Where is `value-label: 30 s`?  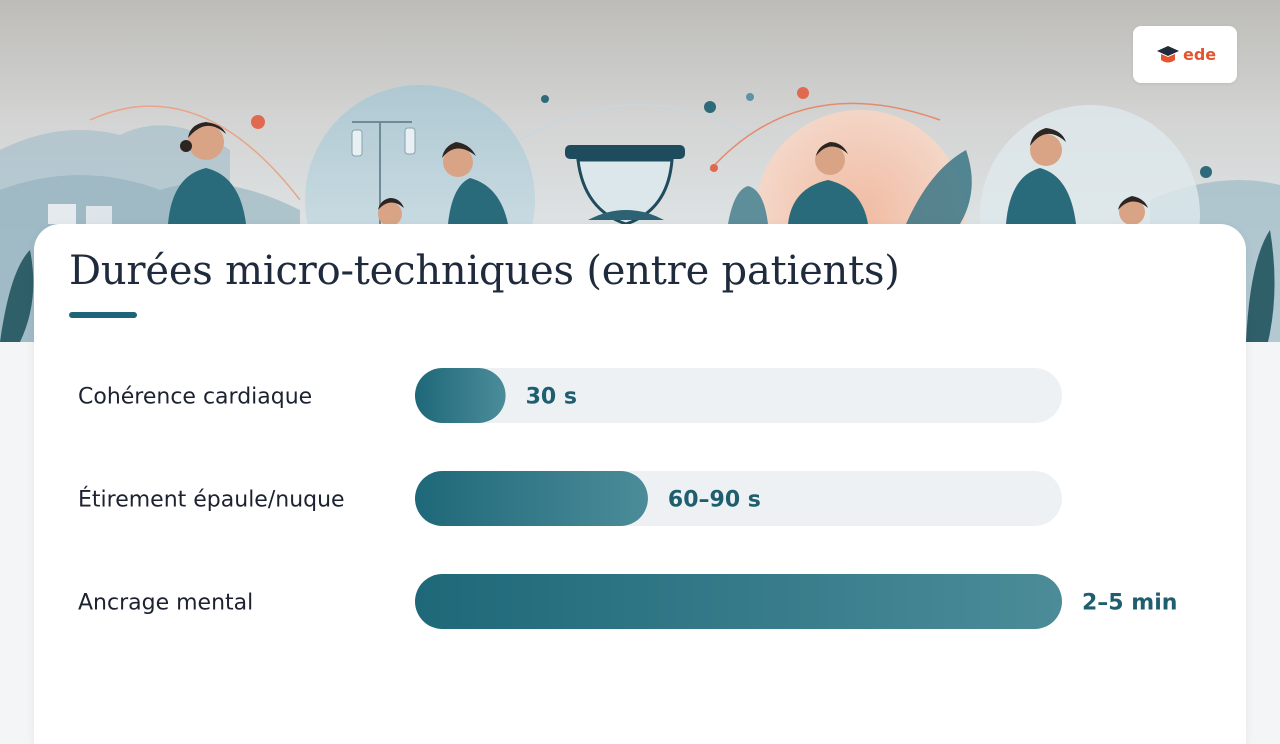
value-label: 30 s is located at coordinates (551, 397).